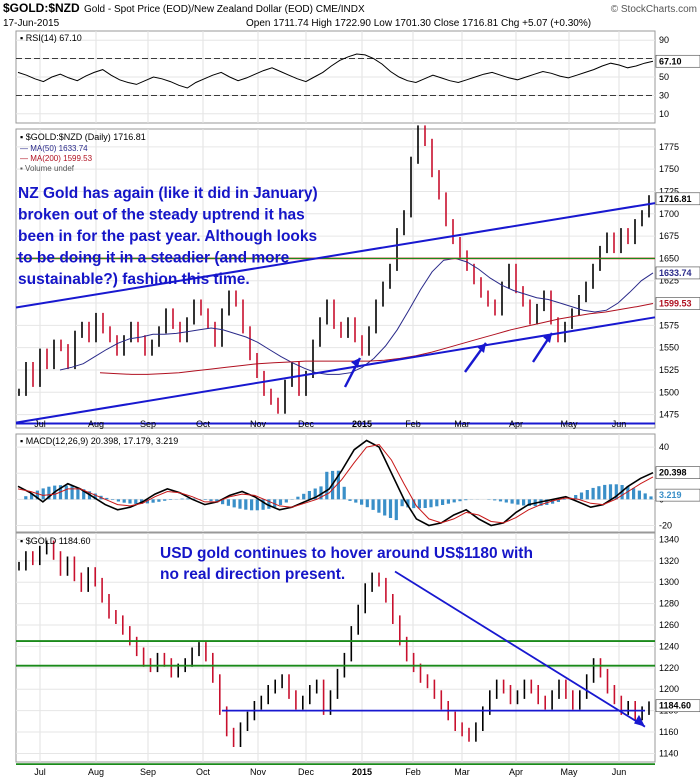 The height and width of the screenshot is (780, 700). Describe the element at coordinates (669, 214) in the screenshot. I see `y-tick-label: 1700` at that location.